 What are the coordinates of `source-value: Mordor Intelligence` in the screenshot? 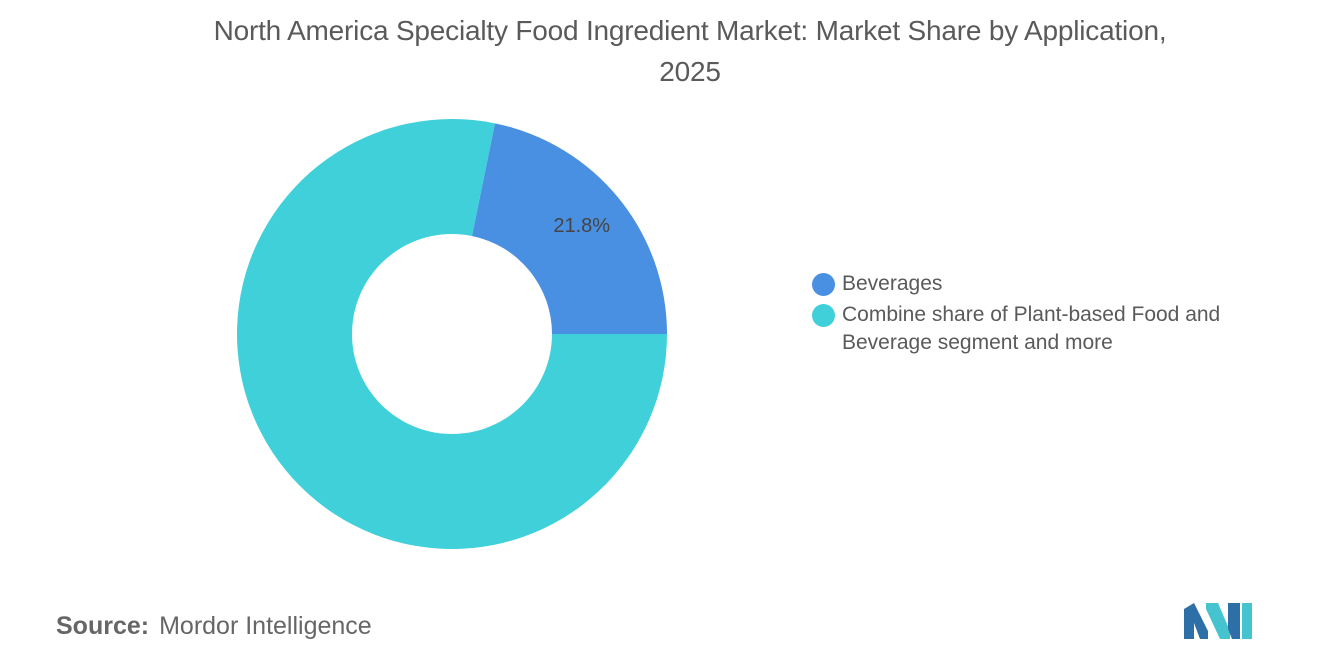 It's located at (265, 626).